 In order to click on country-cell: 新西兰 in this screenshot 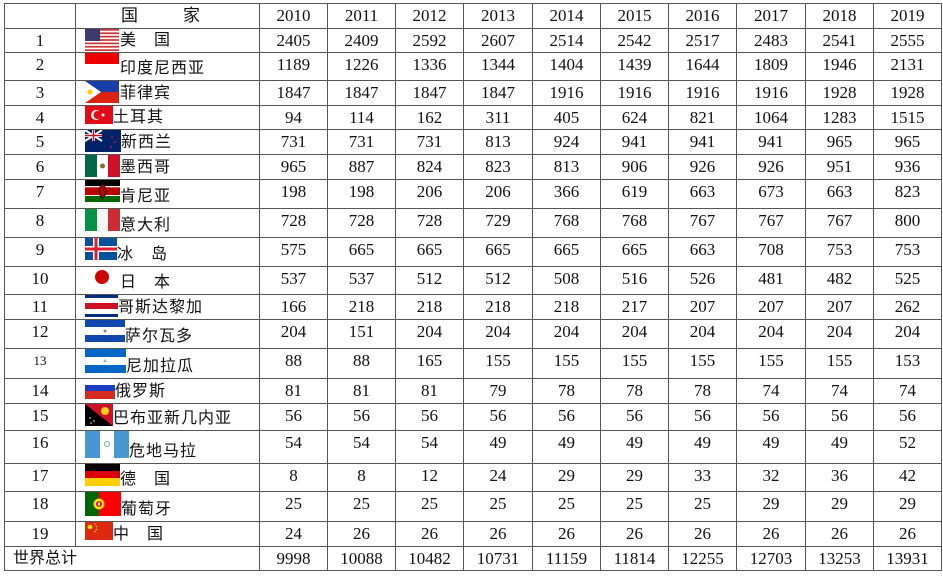, I will do `click(167, 142)`.